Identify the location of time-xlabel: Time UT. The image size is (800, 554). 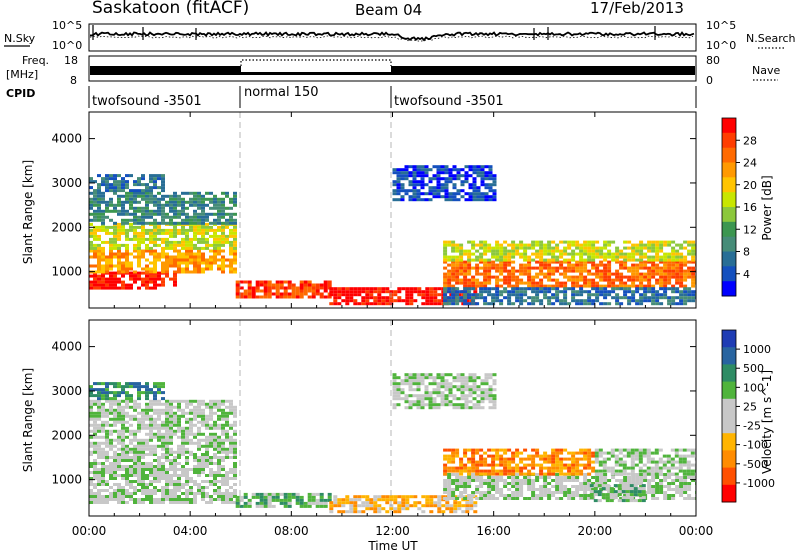
(392, 546).